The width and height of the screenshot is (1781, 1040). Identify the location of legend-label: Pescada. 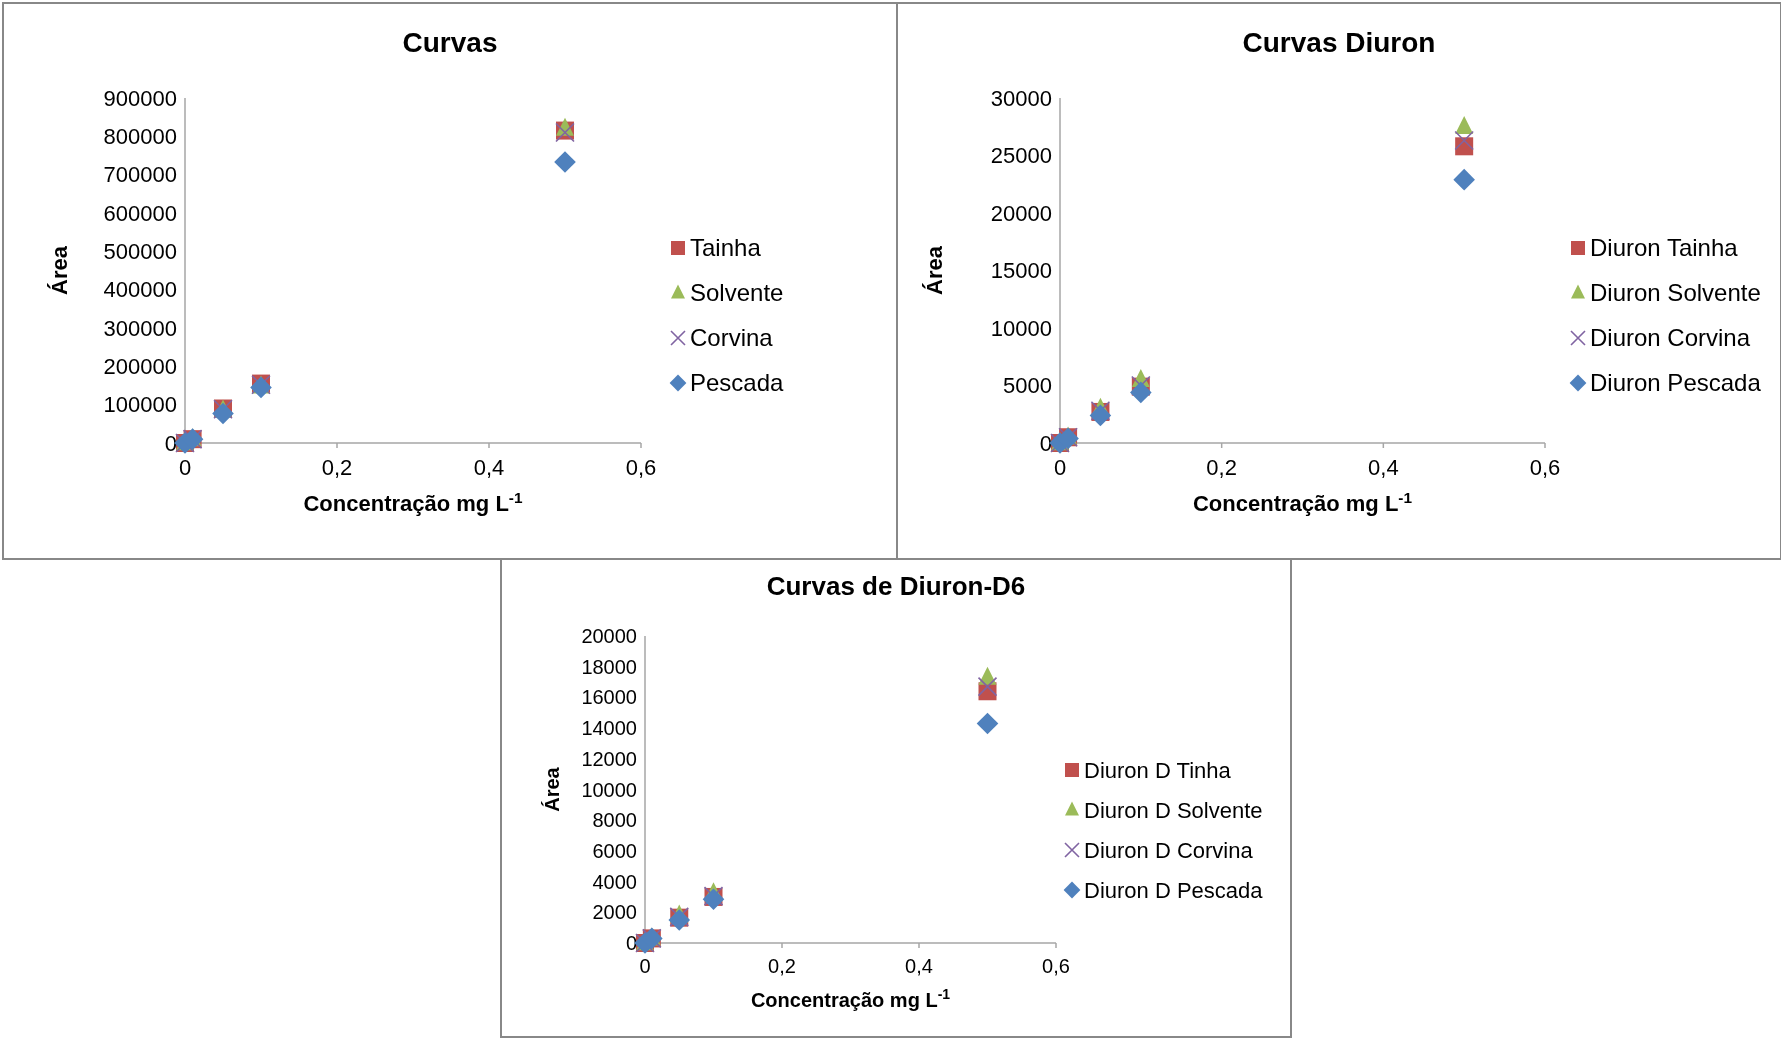
(737, 383).